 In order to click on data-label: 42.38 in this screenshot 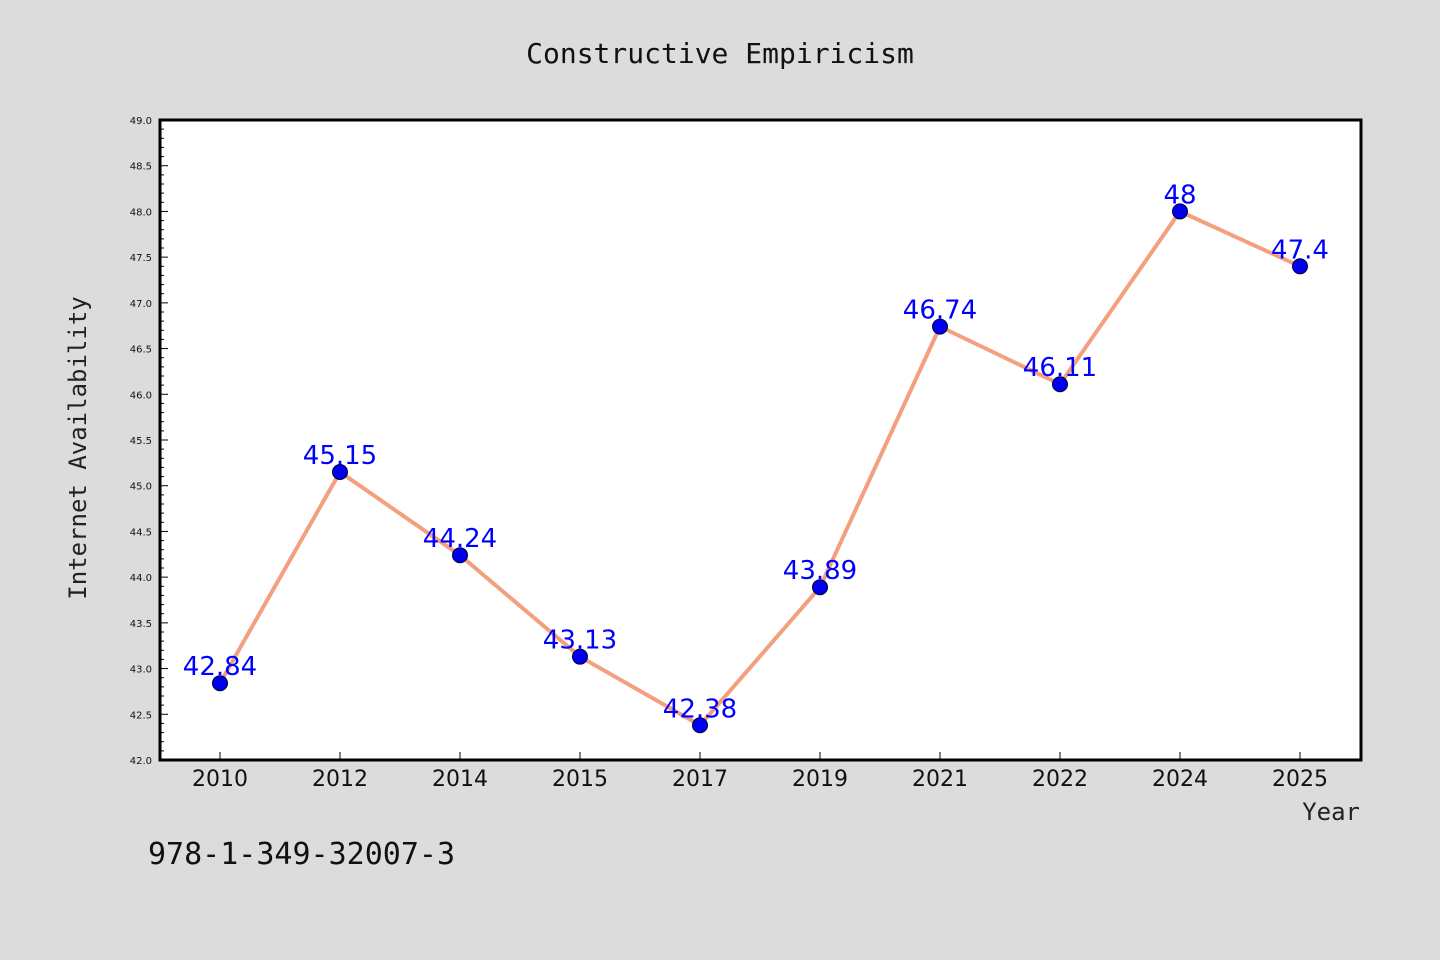, I will do `click(700, 709)`.